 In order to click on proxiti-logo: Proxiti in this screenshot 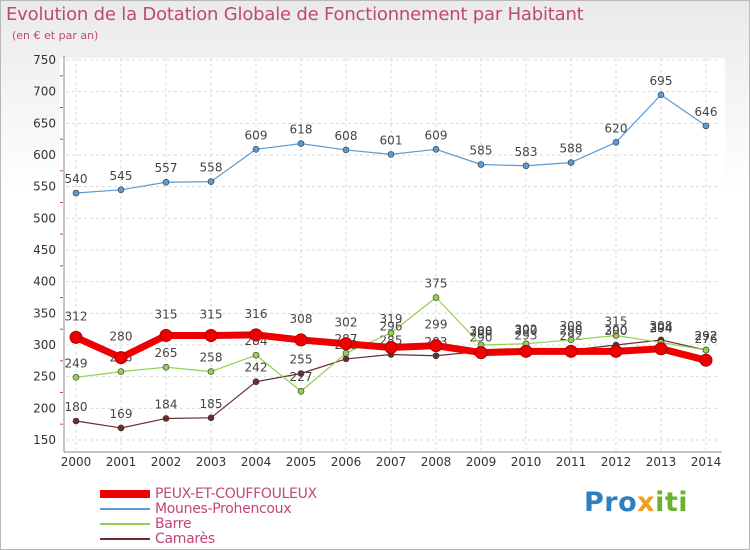, I will do `click(636, 502)`.